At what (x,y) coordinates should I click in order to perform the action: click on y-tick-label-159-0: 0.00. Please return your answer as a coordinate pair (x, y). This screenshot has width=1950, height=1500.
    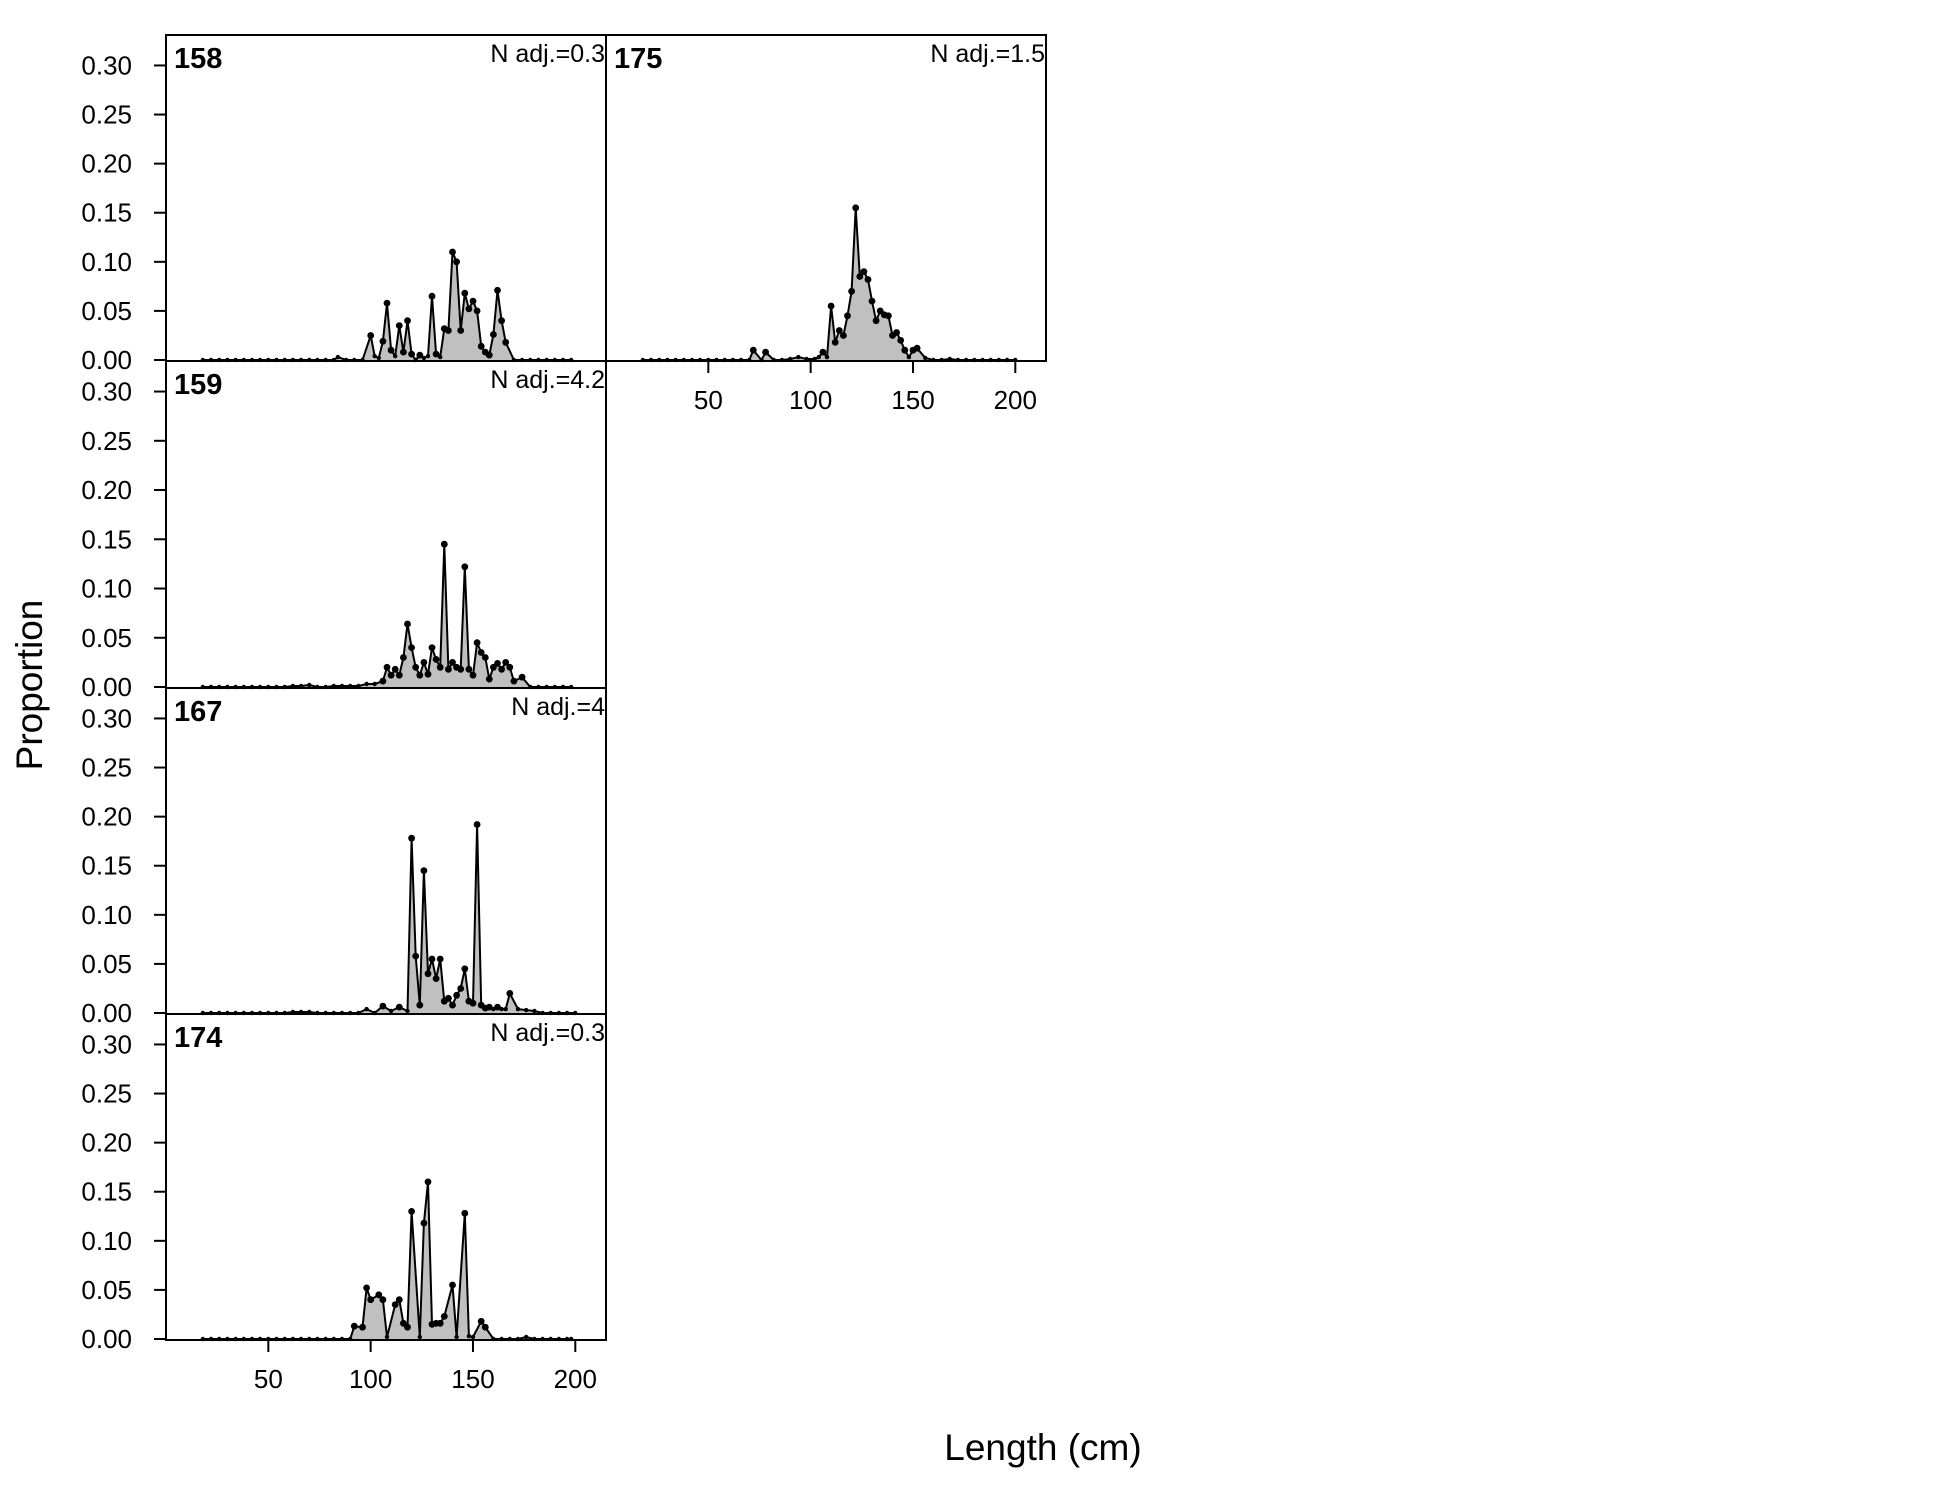
    Looking at the image, I should click on (106, 687).